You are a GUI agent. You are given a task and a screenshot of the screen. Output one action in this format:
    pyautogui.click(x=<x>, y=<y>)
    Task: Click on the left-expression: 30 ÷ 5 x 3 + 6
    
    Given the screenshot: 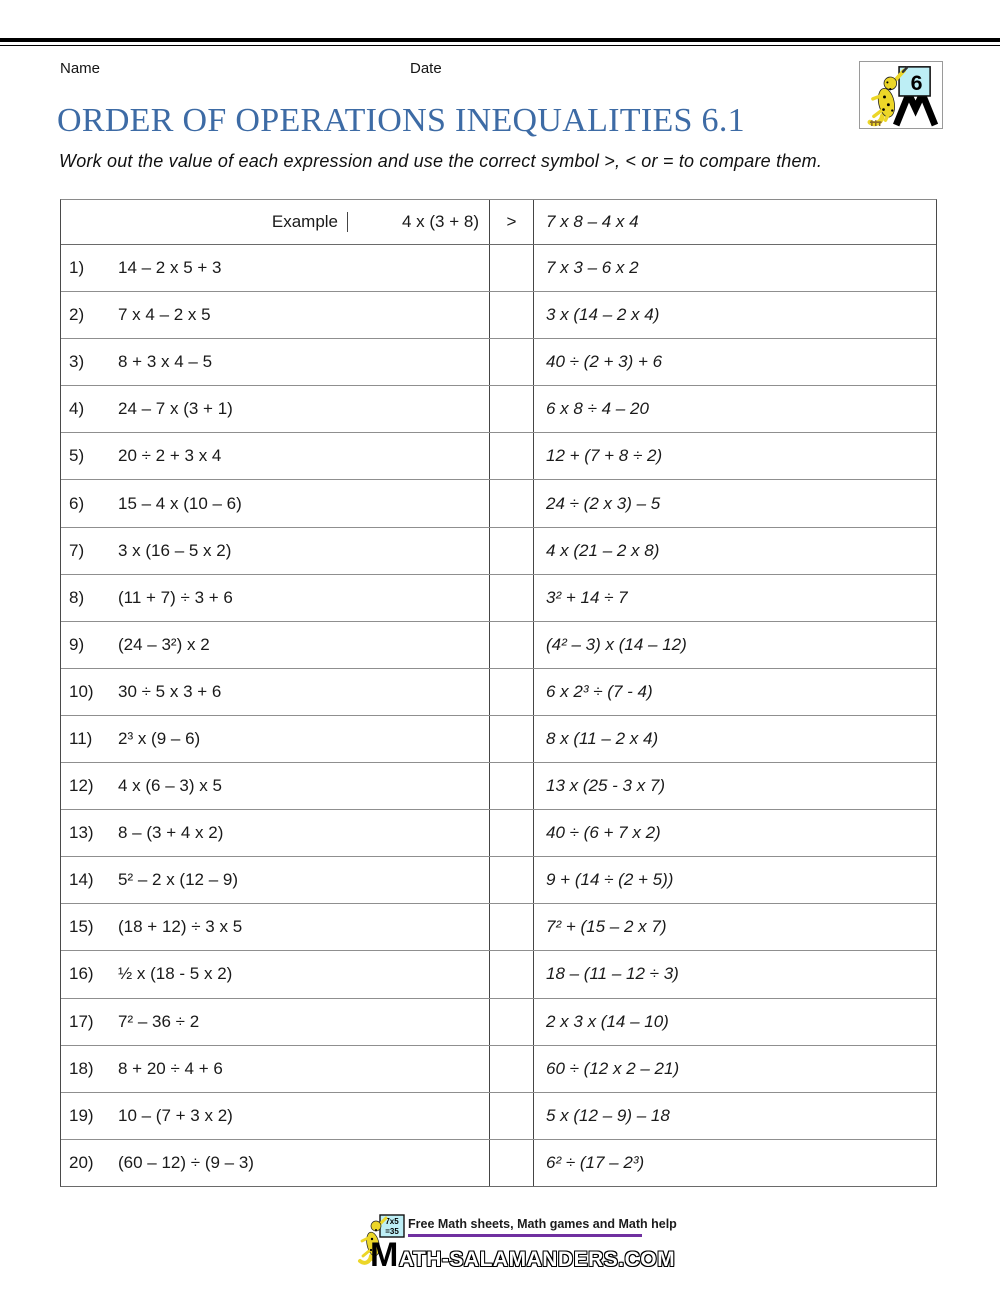 What is the action you would take?
    pyautogui.click(x=170, y=691)
    